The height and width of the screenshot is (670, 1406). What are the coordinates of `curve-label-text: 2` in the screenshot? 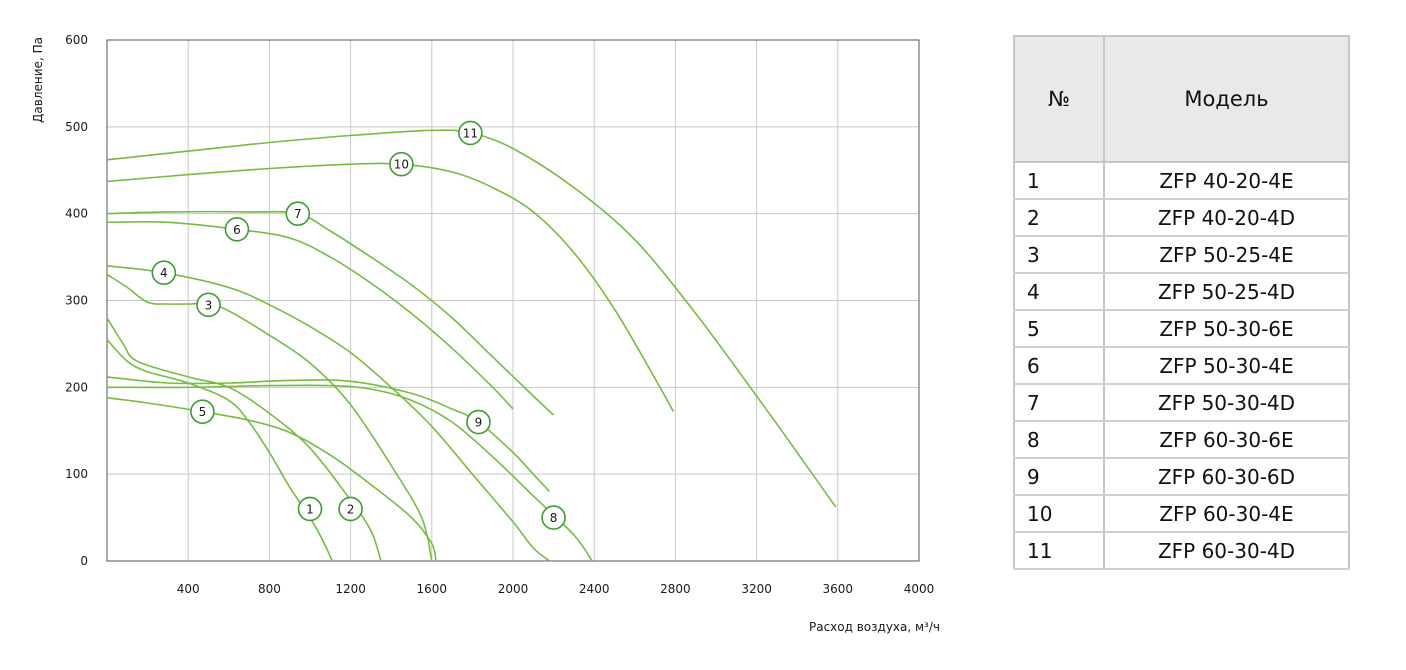 It's located at (351, 509).